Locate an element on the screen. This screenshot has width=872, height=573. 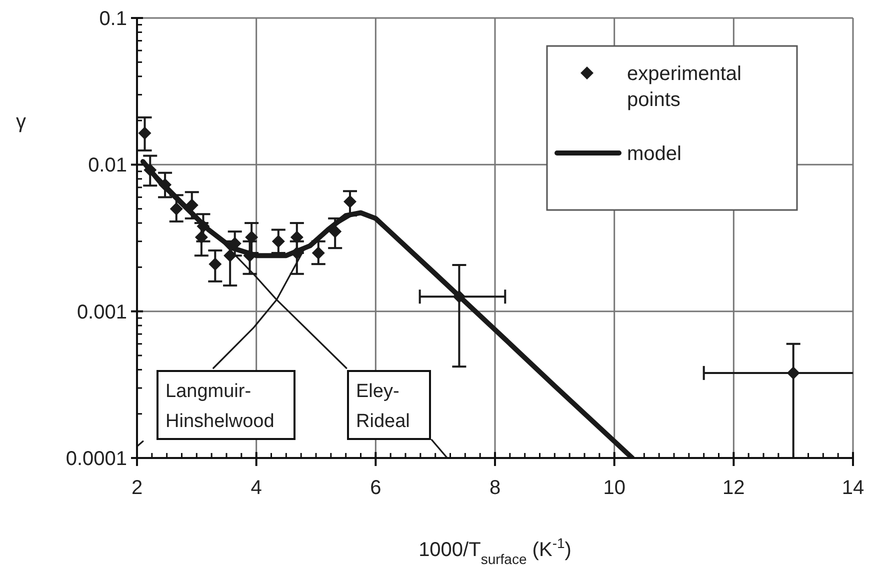
x-tick-label: 12 is located at coordinates (733, 488).